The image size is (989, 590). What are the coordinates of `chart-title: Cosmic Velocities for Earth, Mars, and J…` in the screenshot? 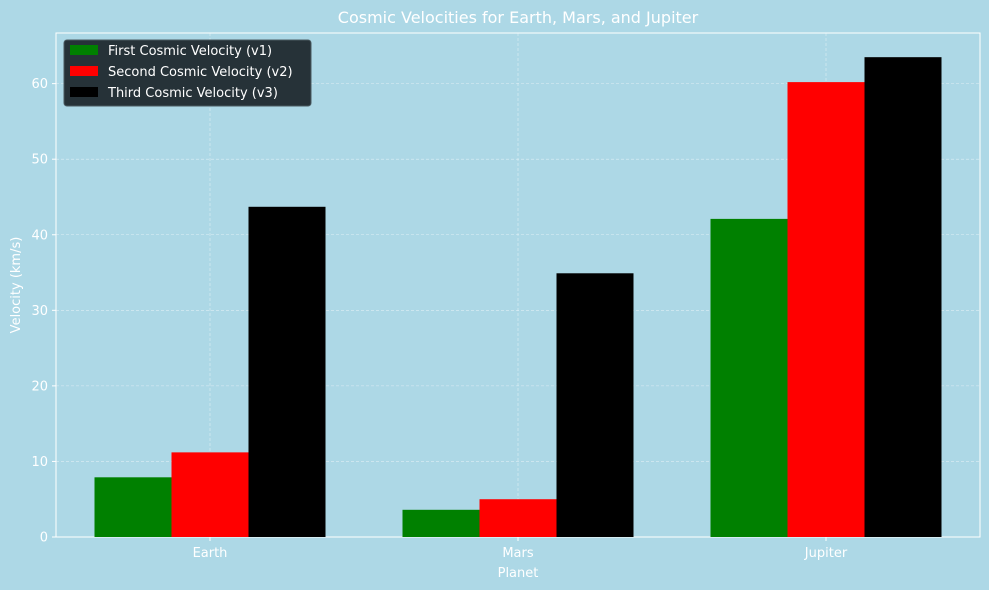 It's located at (518, 17).